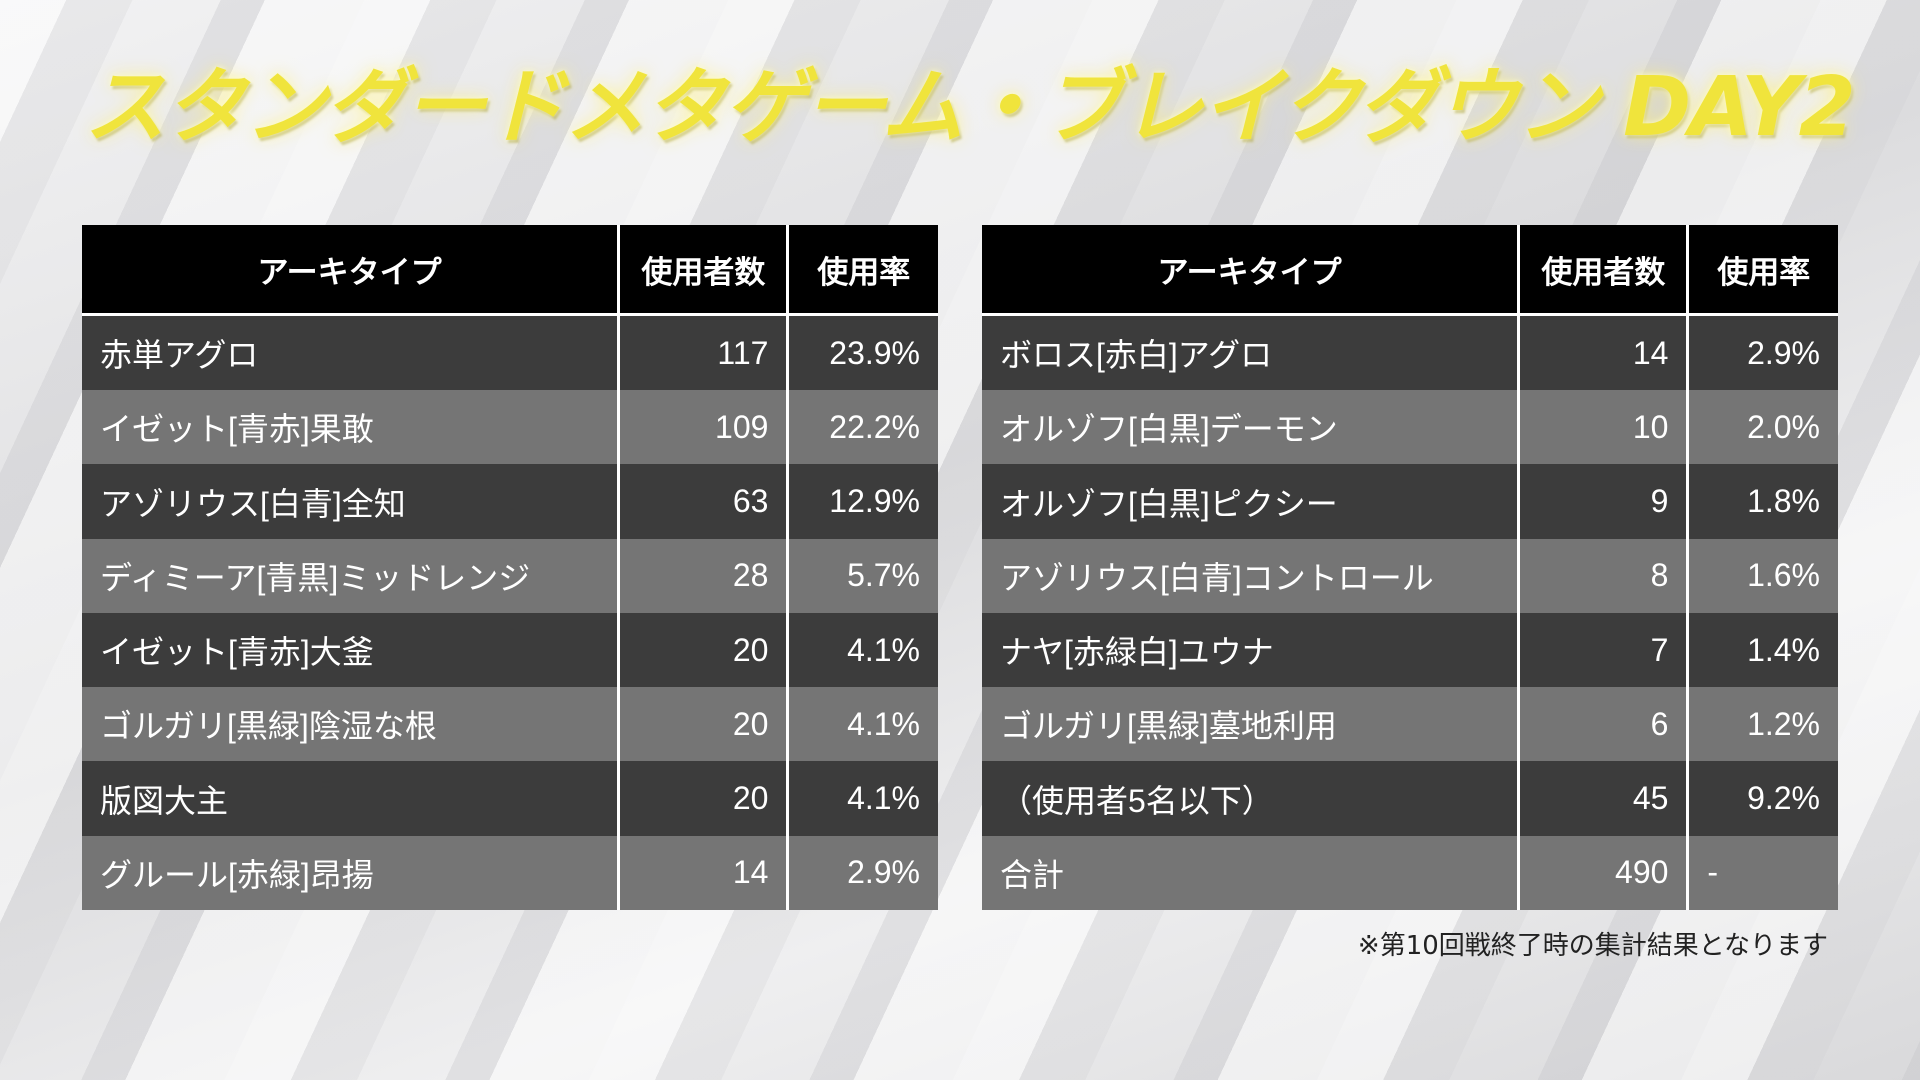  Describe the element at coordinates (351, 724) in the screenshot. I see `archetype-name: ゴルガリ[黒緑]陰湿な根` at that location.